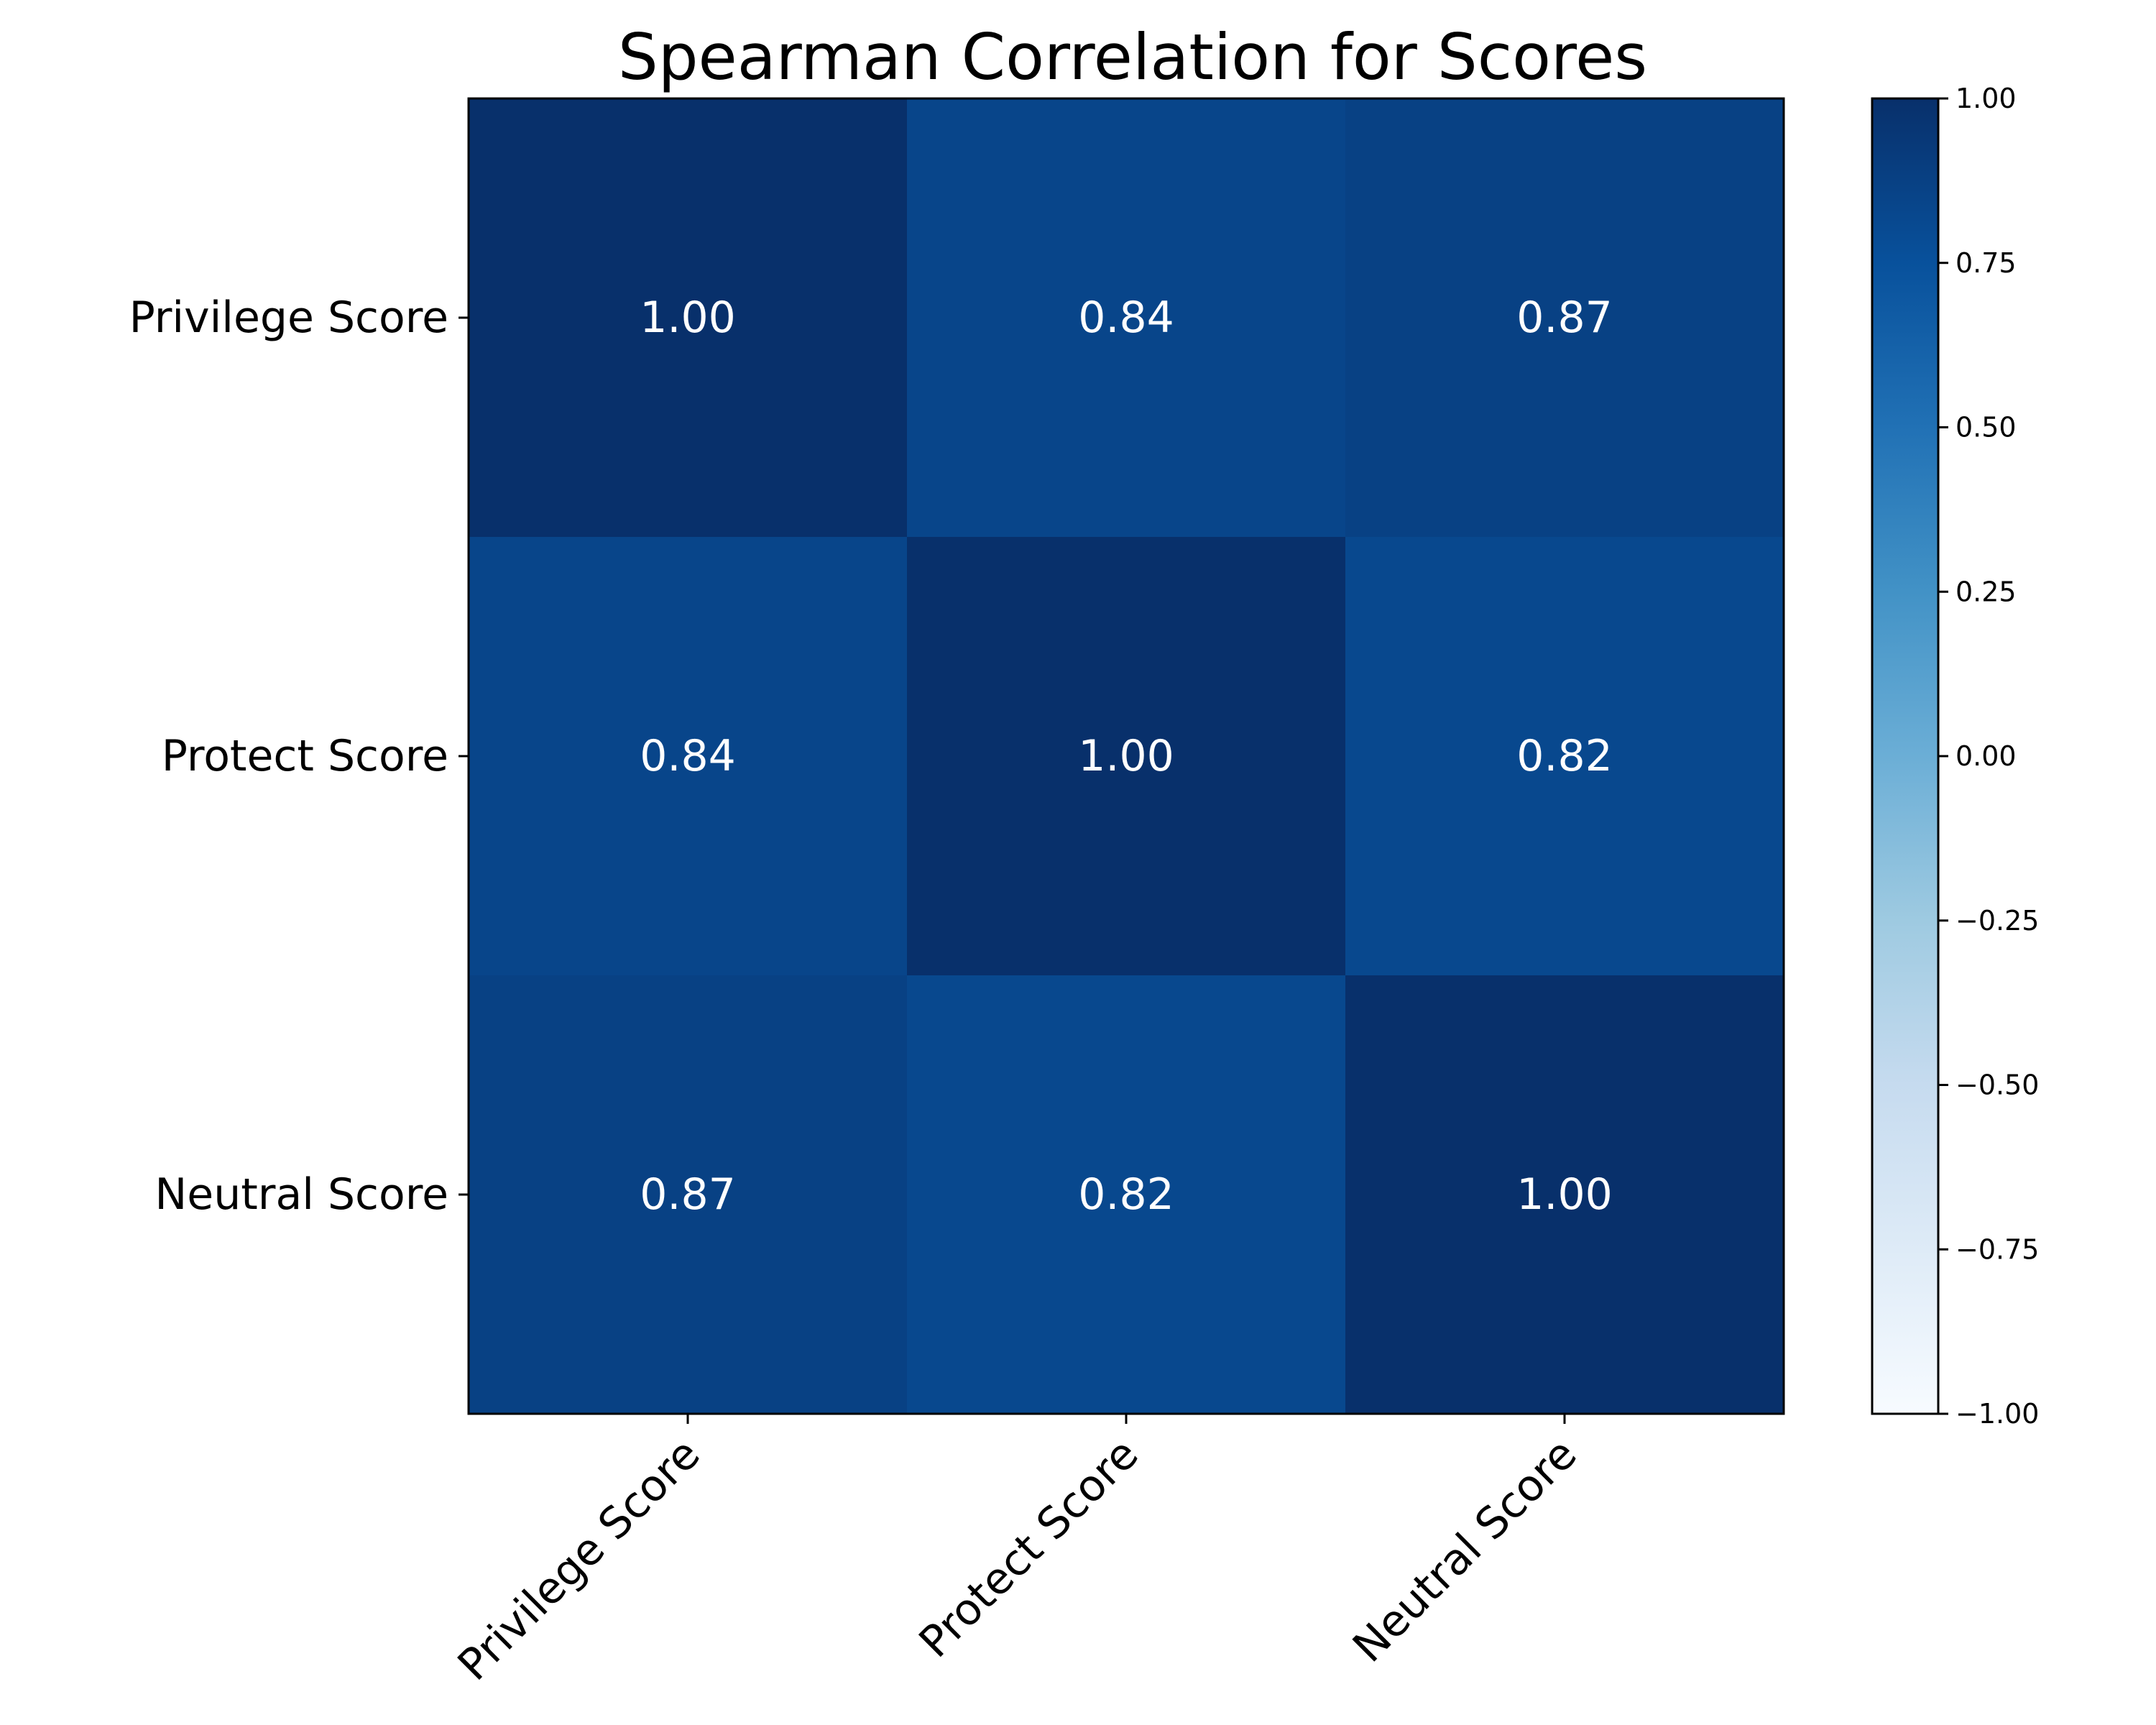  Describe the element at coordinates (1133, 57) in the screenshot. I see `chart-title: Spearman Correlation for Scores` at that location.